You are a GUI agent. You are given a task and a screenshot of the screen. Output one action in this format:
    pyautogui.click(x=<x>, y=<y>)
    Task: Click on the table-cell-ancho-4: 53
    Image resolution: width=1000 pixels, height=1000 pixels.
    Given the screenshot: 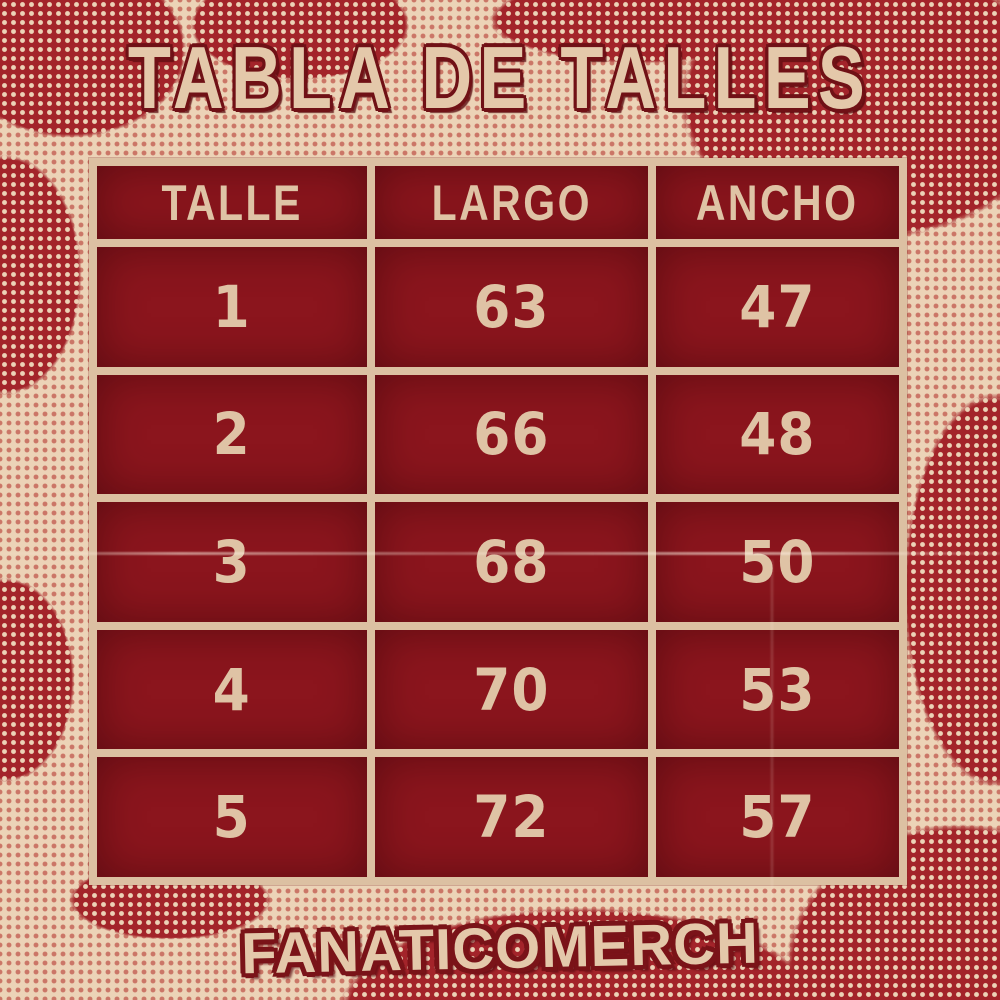 What is the action you would take?
    pyautogui.click(x=777, y=689)
    